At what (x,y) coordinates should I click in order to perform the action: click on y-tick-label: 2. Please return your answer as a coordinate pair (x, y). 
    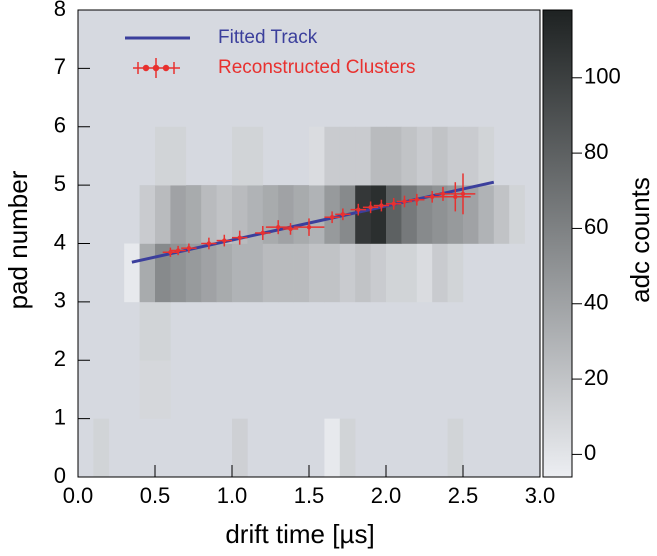
    Looking at the image, I should click on (60, 358).